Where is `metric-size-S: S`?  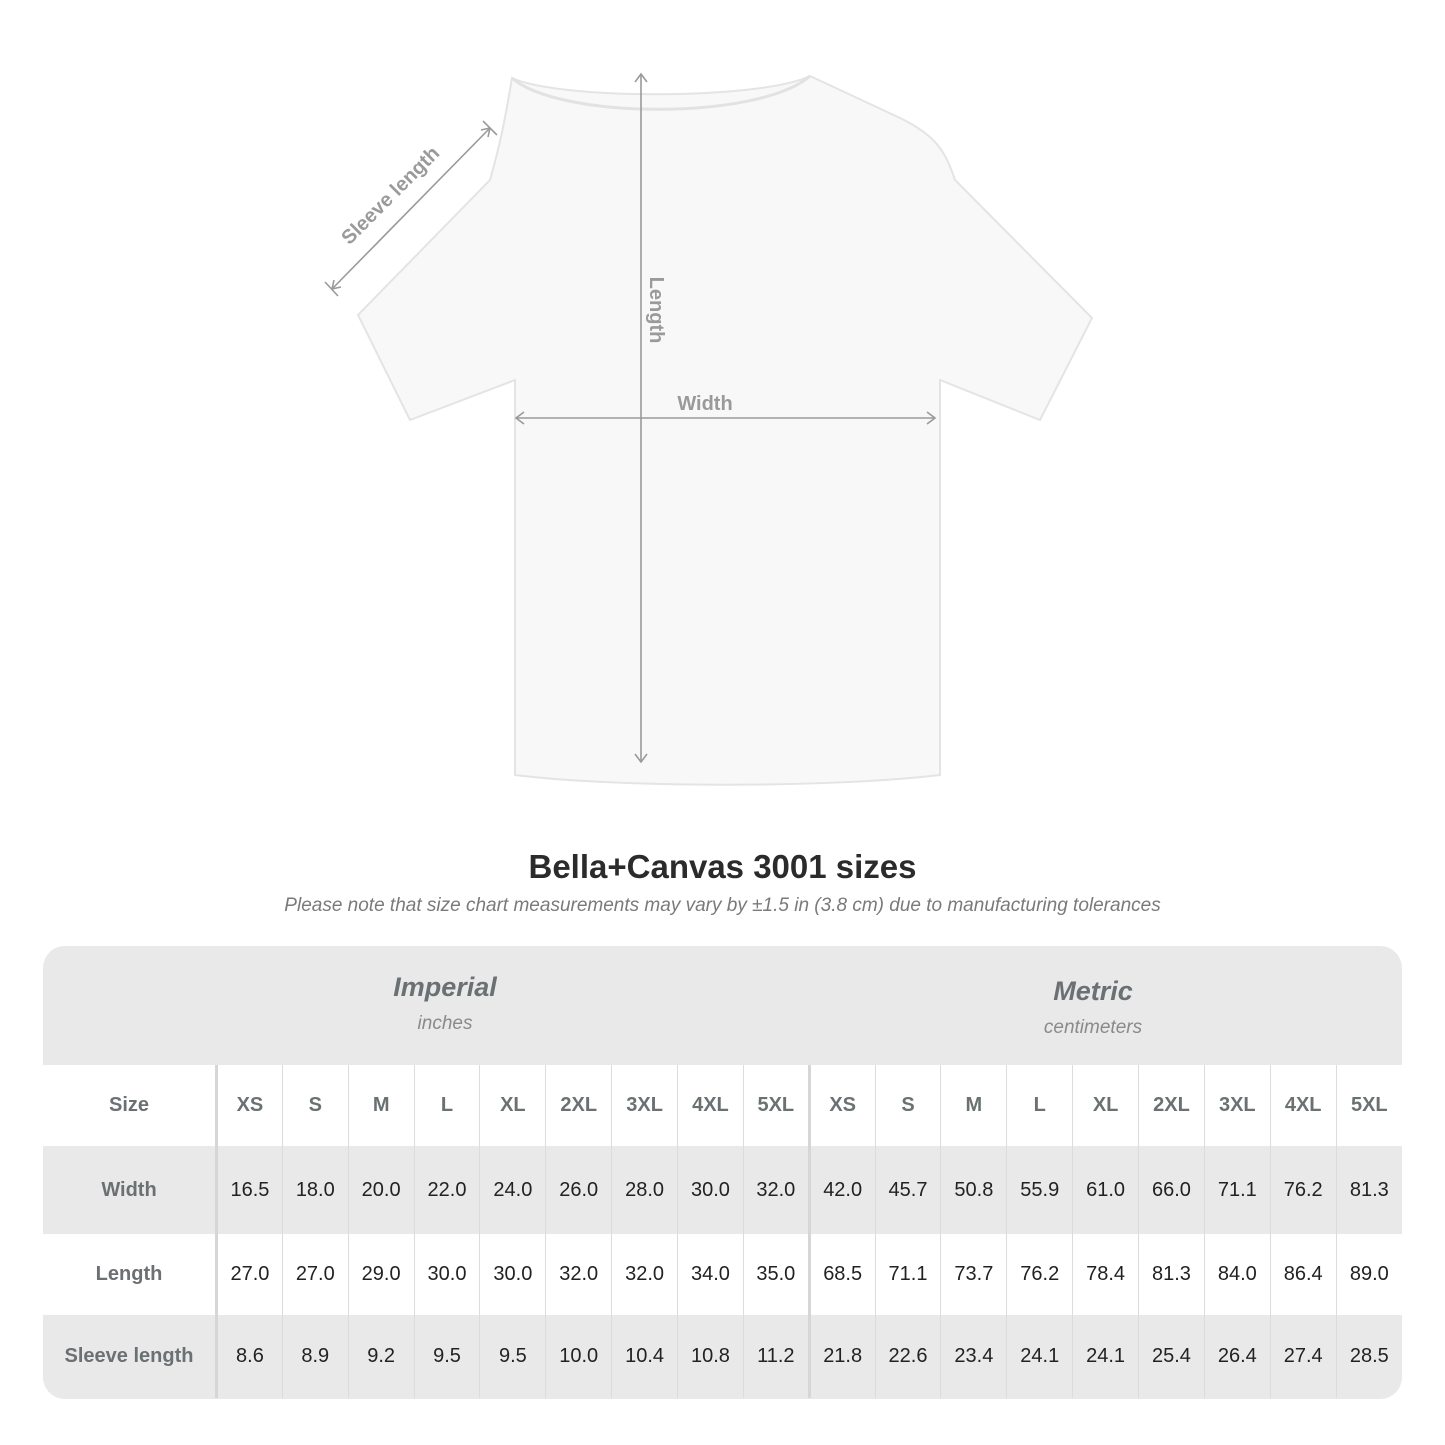
metric-size-S: S is located at coordinates (907, 1105).